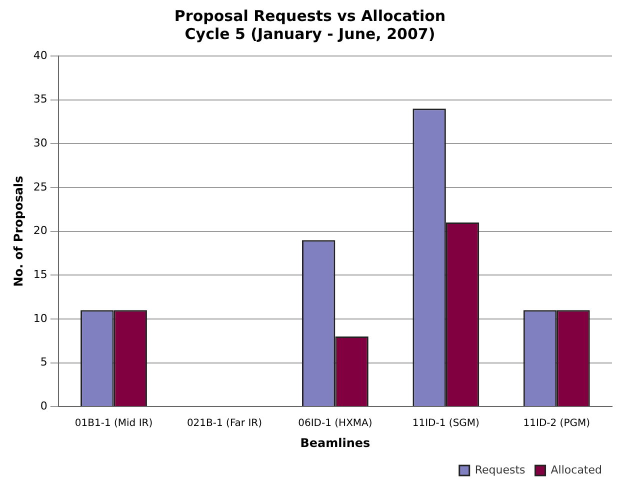 Image resolution: width=636 pixels, height=494 pixels. What do you see at coordinates (310, 15) in the screenshot?
I see `chart-title: Proposal Requests vs Allocation` at bounding box center [310, 15].